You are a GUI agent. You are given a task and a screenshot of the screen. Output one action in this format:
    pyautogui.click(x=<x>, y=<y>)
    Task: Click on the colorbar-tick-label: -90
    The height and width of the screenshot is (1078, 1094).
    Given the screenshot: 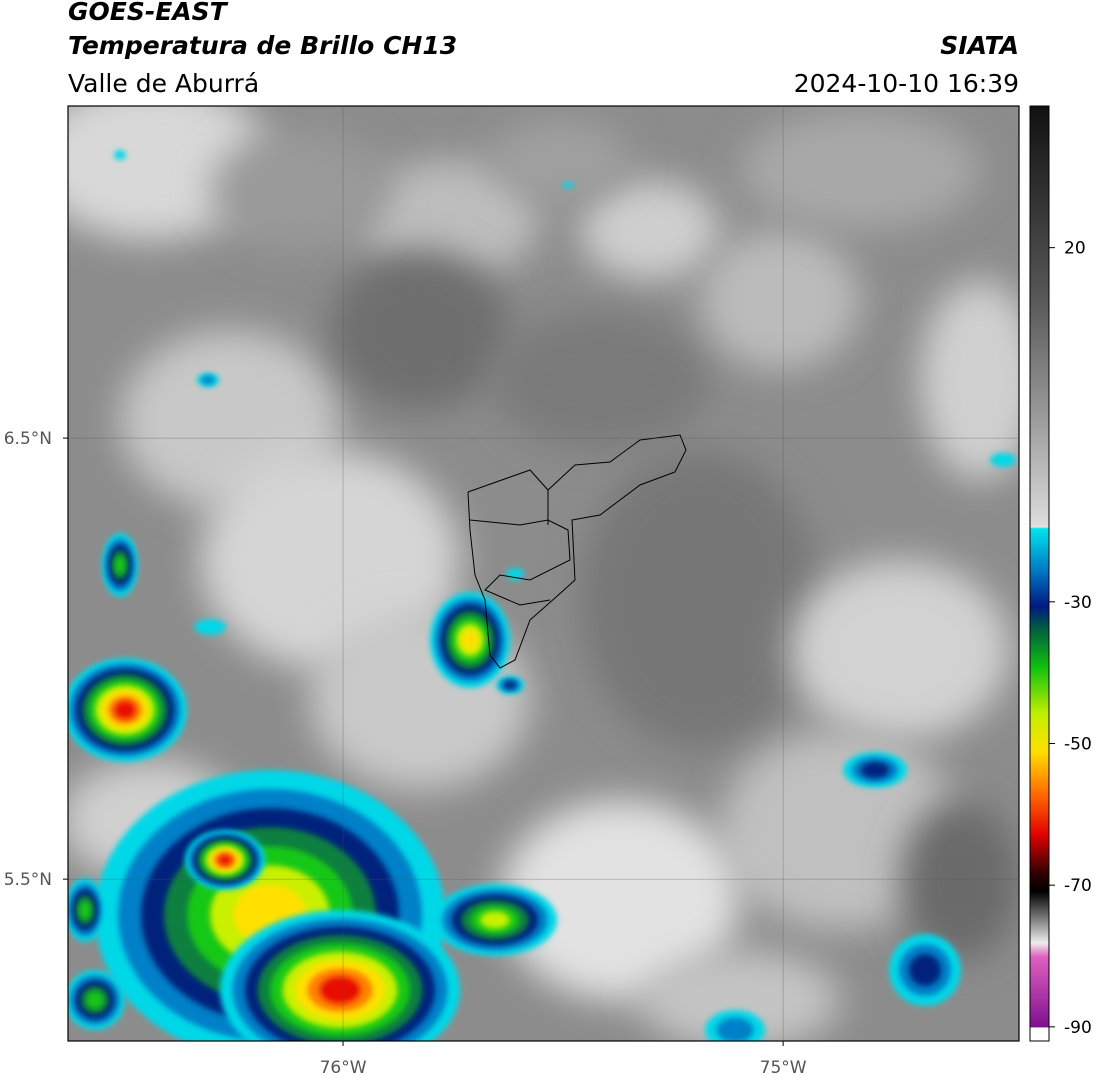 What is the action you would take?
    pyautogui.click(x=1078, y=1028)
    